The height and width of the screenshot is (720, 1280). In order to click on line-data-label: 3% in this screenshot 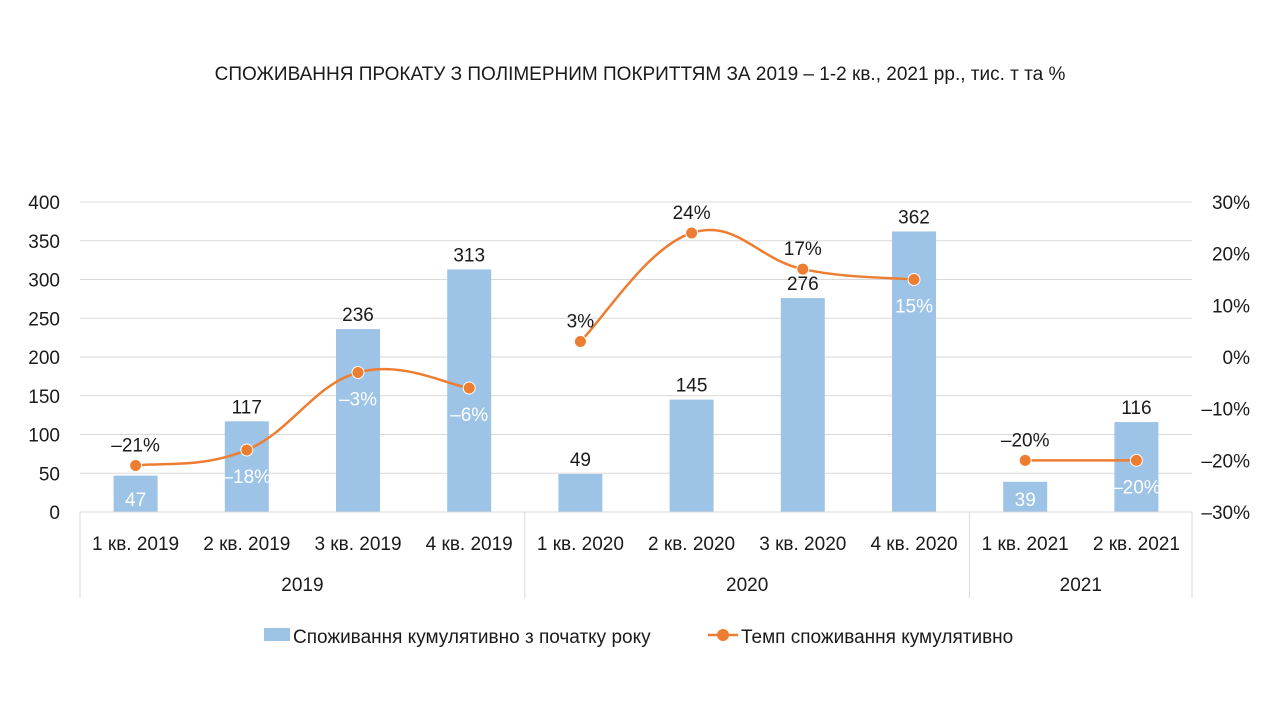, I will do `click(581, 322)`.